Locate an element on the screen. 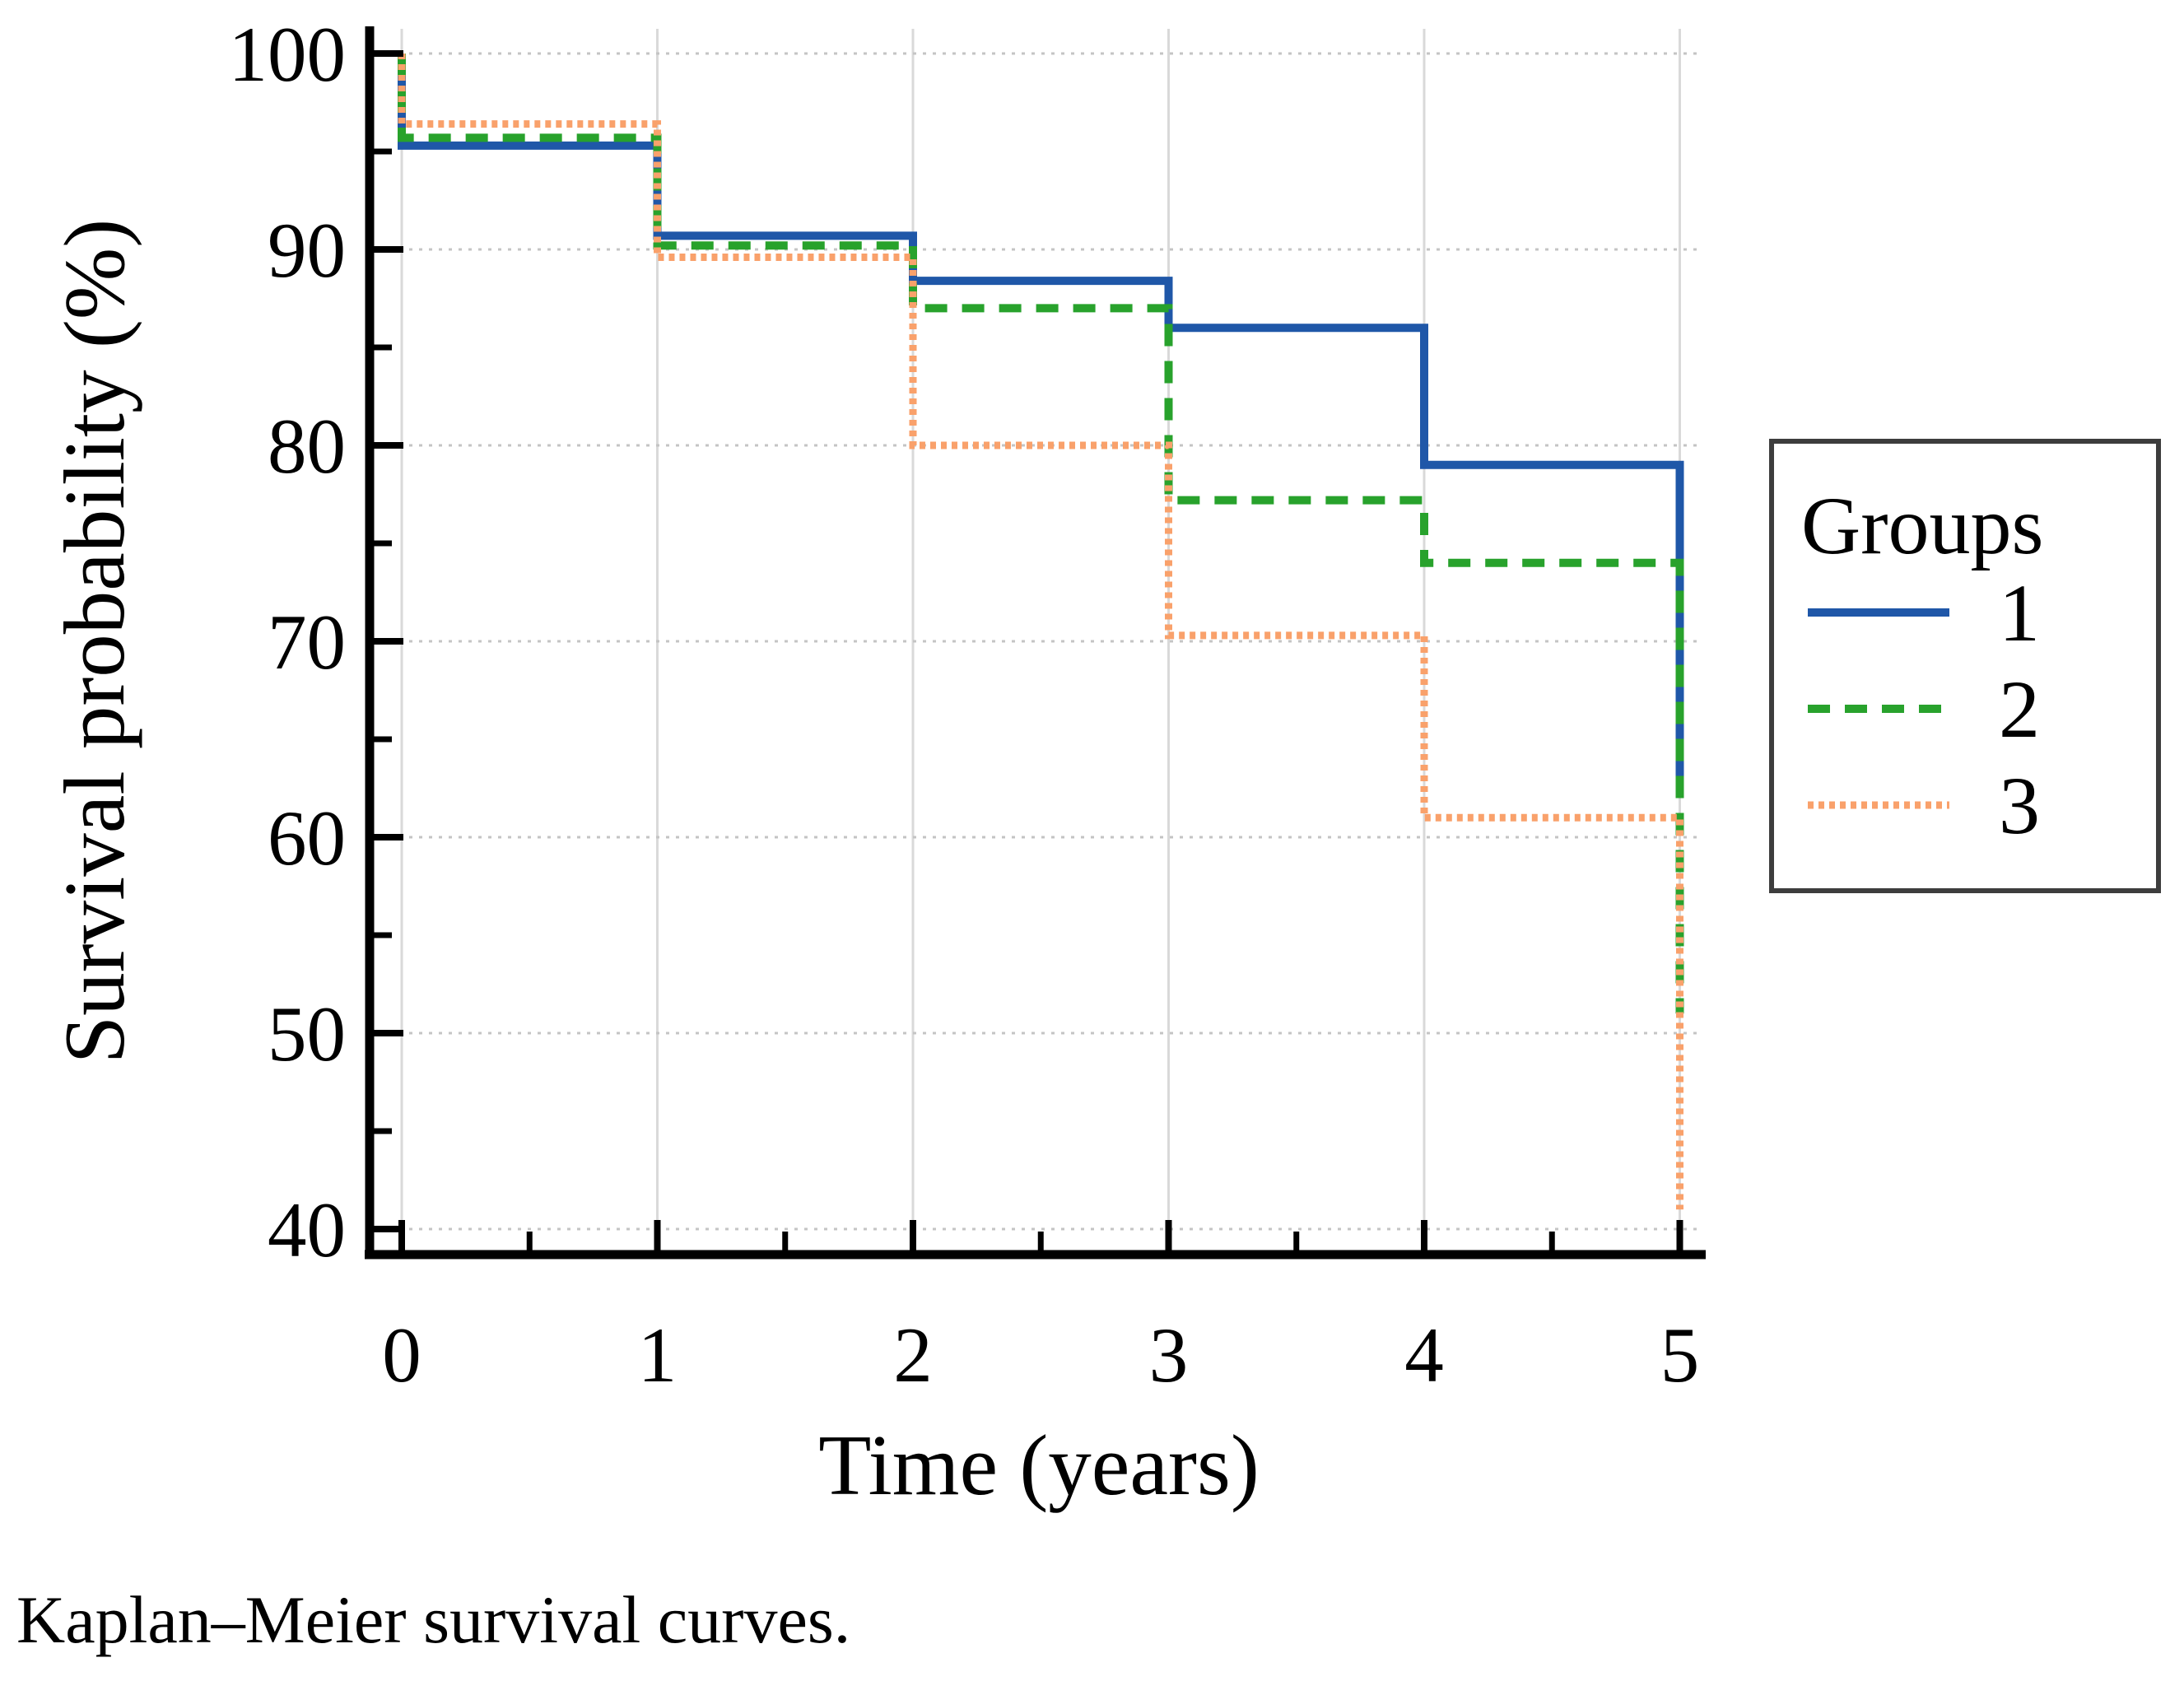 The height and width of the screenshot is (1695, 2184). y-axis-label: Survival probability (%) is located at coordinates (94, 641).